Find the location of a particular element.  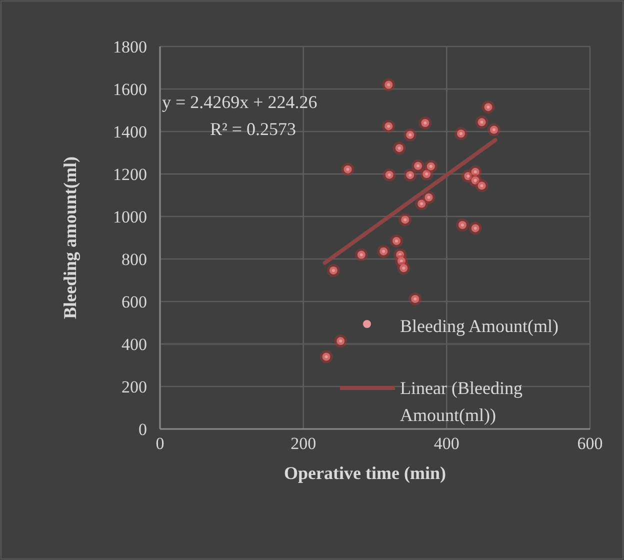

annotation: R² = 0.2573 is located at coordinates (253, 129).